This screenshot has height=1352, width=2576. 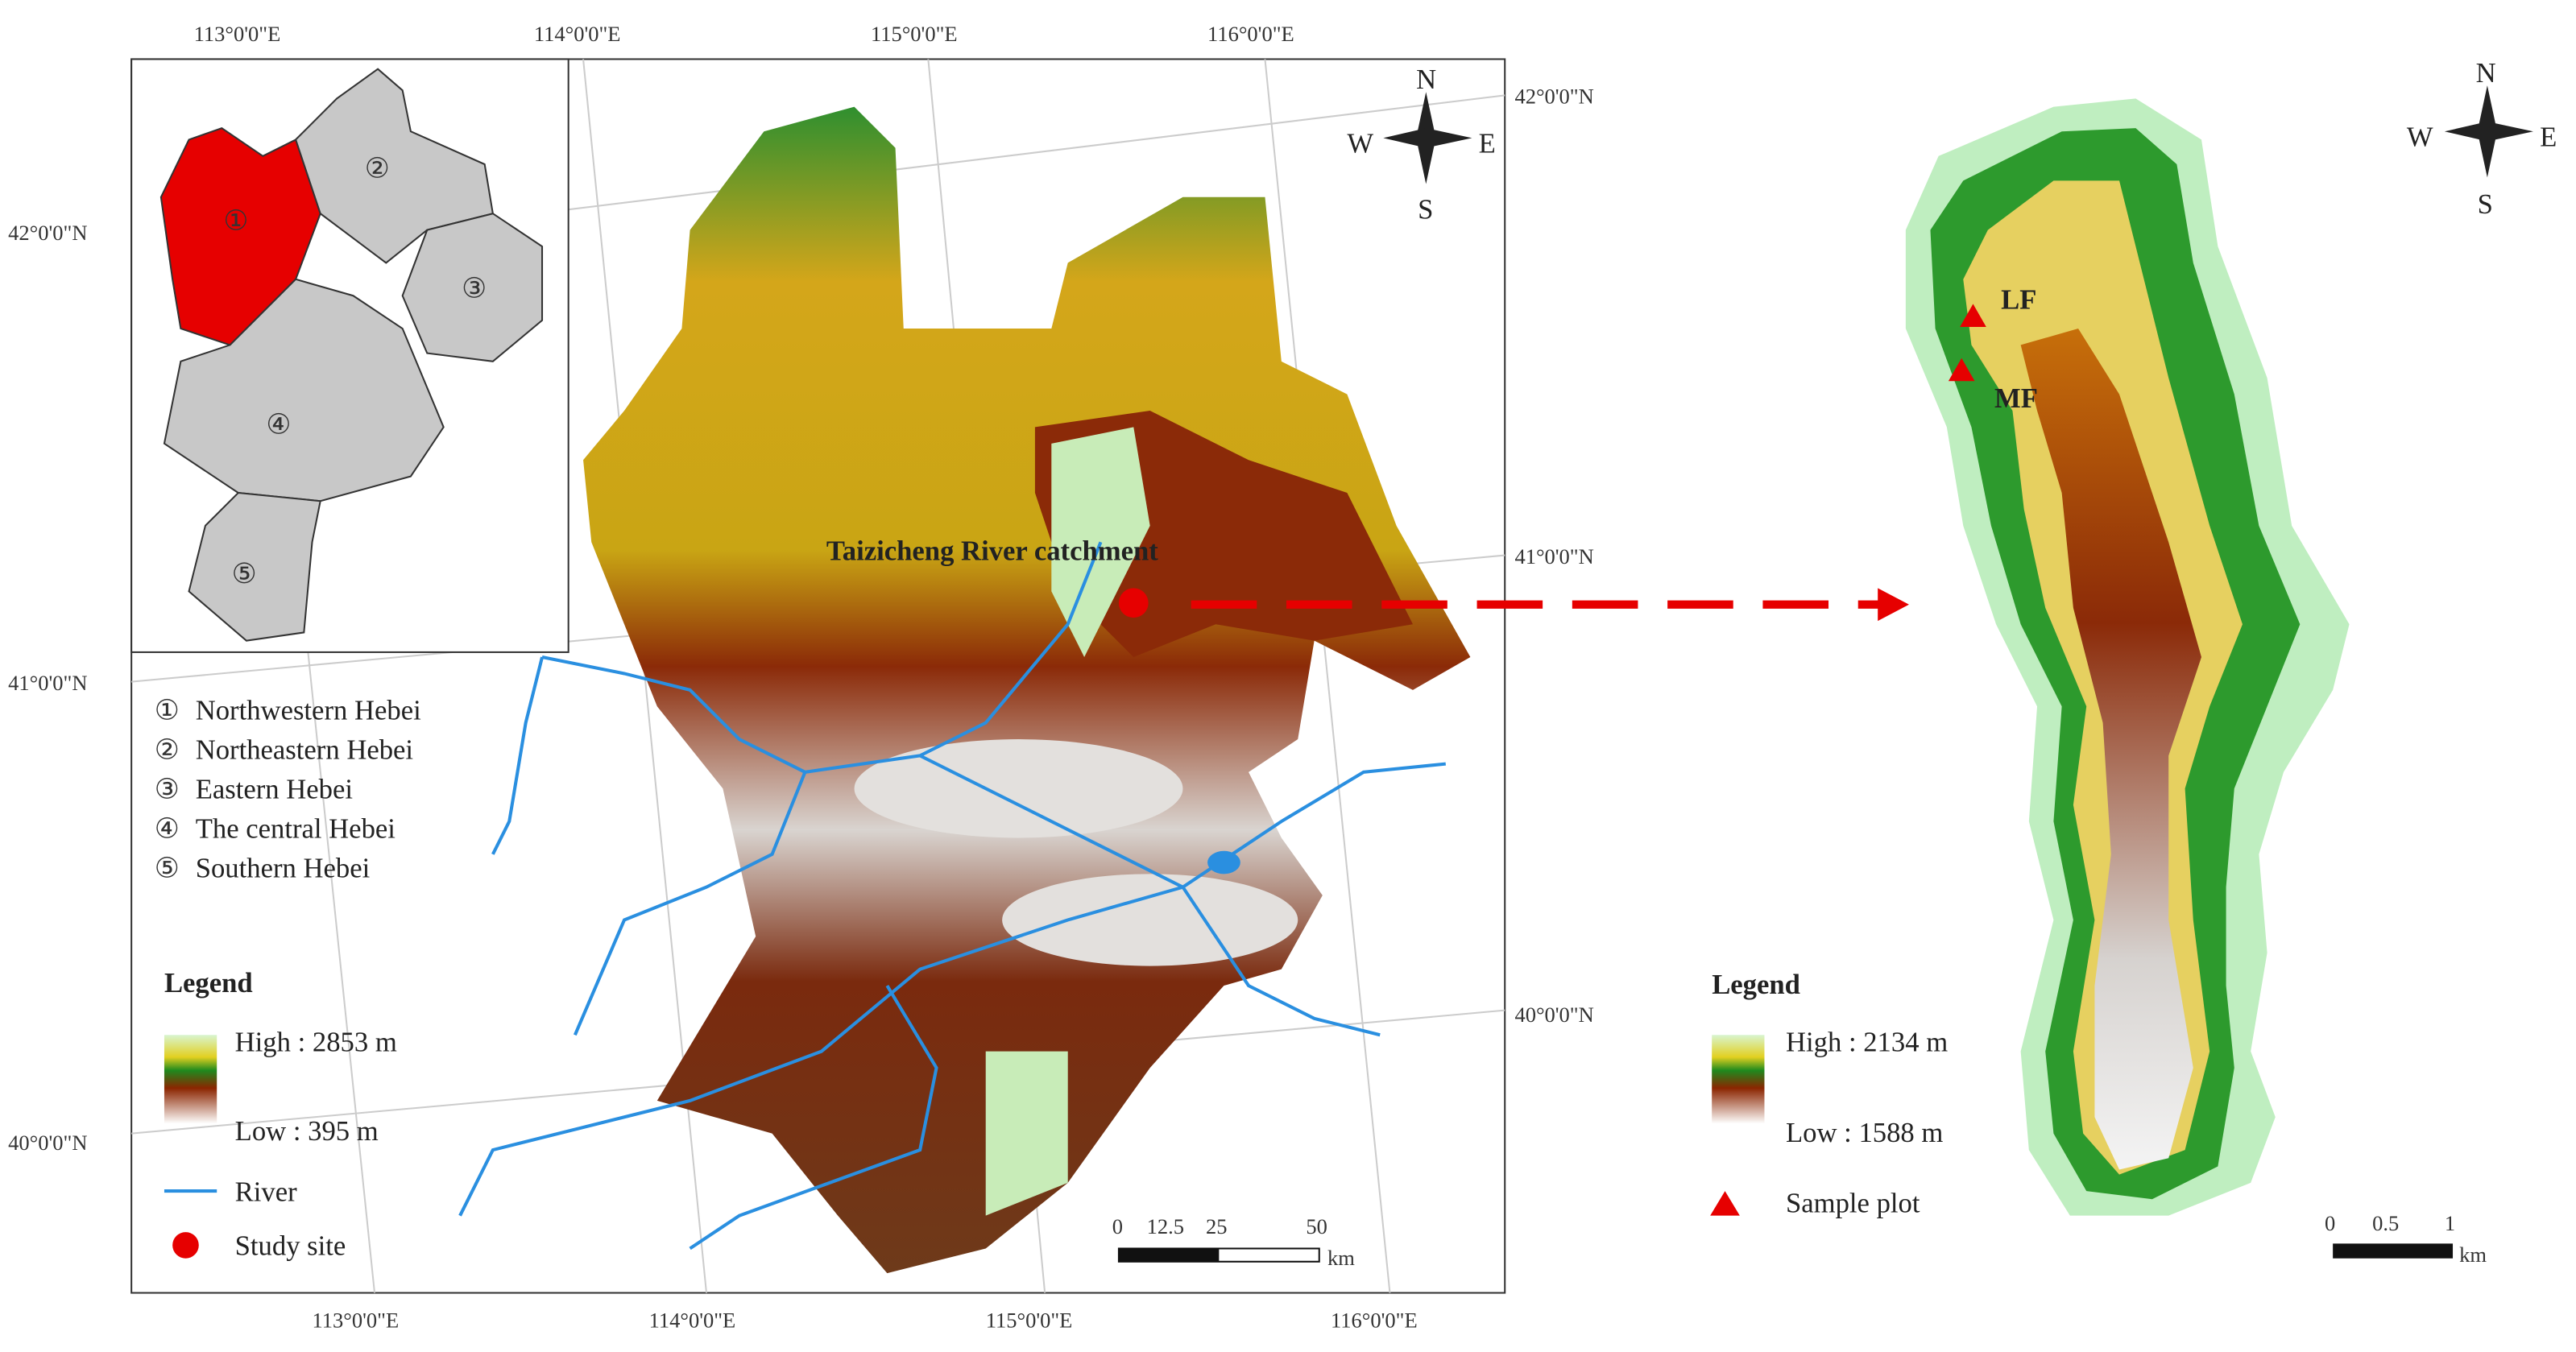 What do you see at coordinates (307, 1131) in the screenshot?
I see `legend-low: Low : 395 m` at bounding box center [307, 1131].